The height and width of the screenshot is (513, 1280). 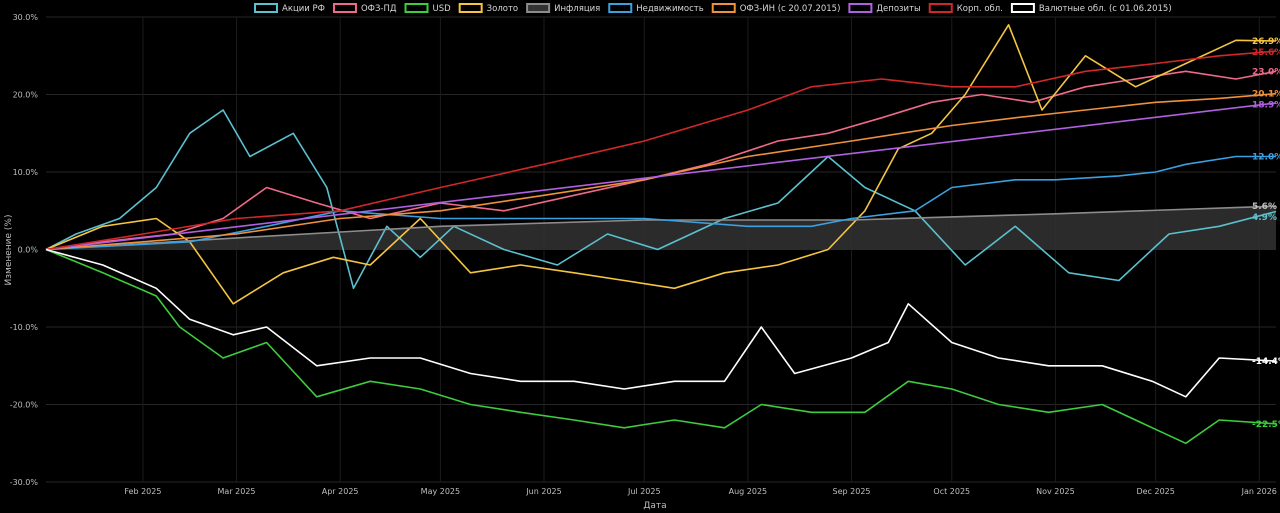 I want to click on y-tick-label: 30.0%, so click(x=26, y=17).